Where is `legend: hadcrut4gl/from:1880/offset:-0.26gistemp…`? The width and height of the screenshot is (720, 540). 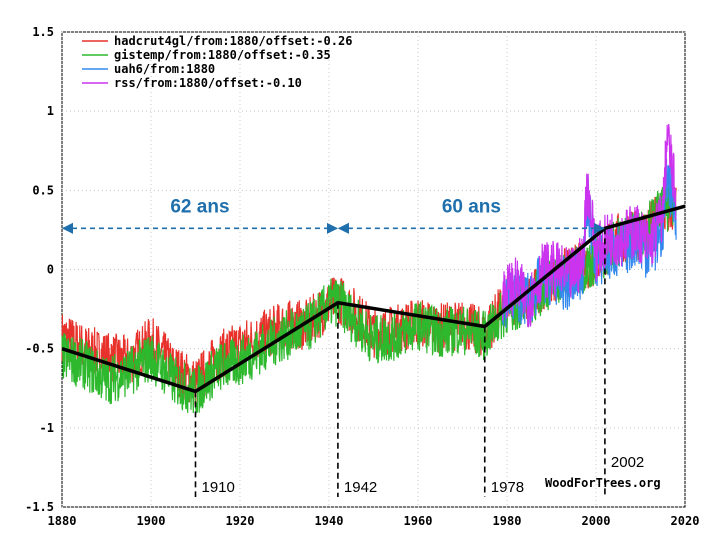 legend: hadcrut4gl/from:1880/offset:-0.26gistemp… is located at coordinates (217, 62).